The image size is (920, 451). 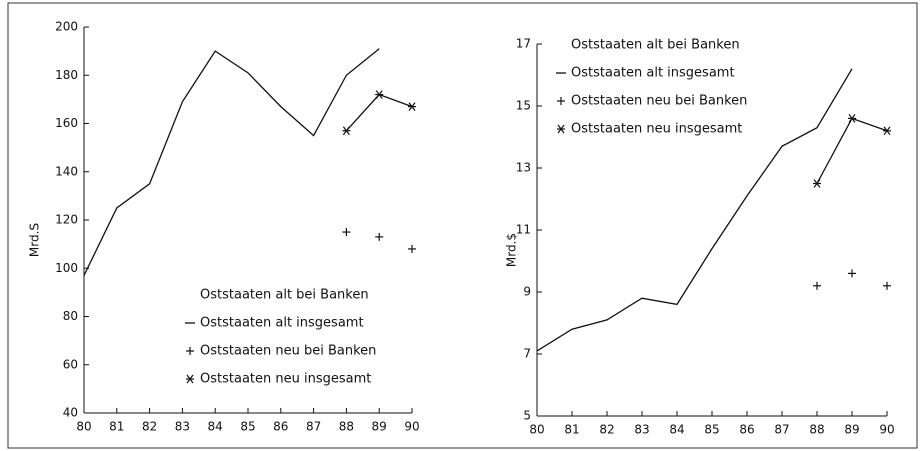 What do you see at coordinates (66, 171) in the screenshot?
I see `y-tick-label: 140` at bounding box center [66, 171].